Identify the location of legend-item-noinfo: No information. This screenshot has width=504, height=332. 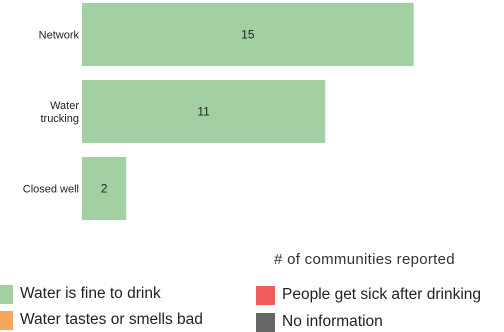
(319, 322).